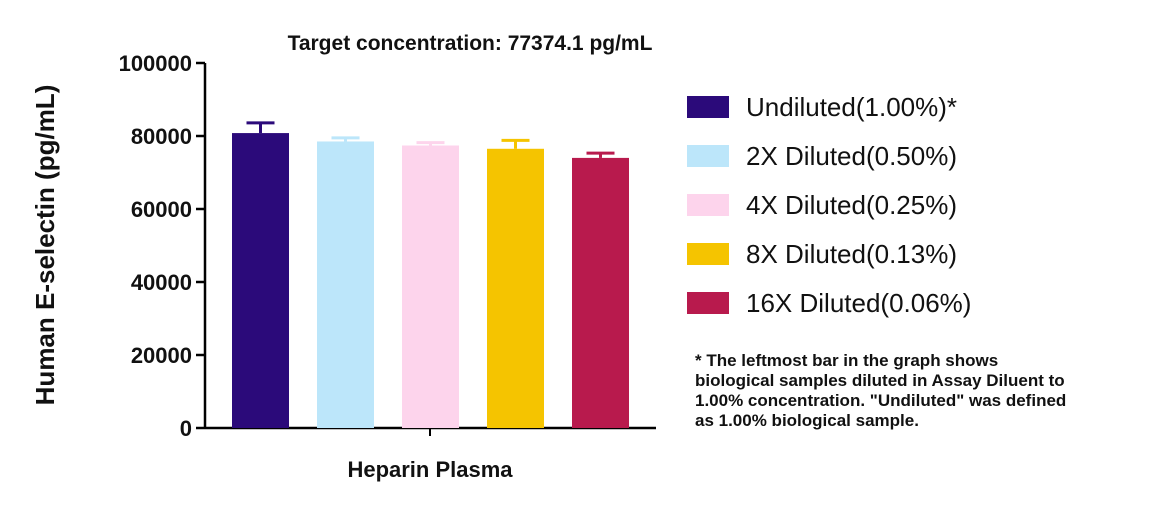  What do you see at coordinates (186, 428) in the screenshot?
I see `y-tick-label: 0` at bounding box center [186, 428].